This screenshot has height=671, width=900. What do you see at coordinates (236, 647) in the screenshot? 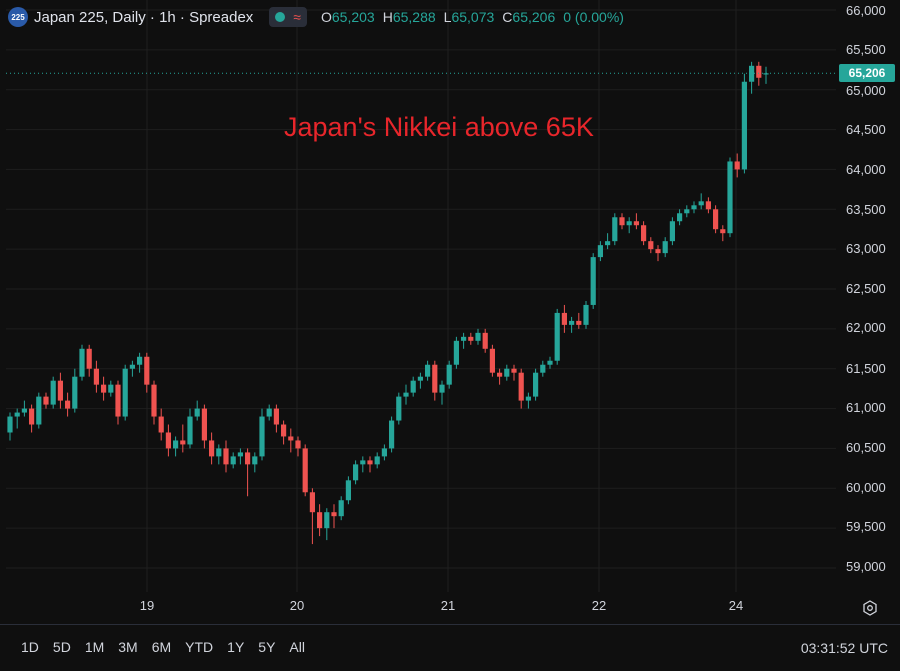
I see `range-1y-button: 1Y` at bounding box center [236, 647].